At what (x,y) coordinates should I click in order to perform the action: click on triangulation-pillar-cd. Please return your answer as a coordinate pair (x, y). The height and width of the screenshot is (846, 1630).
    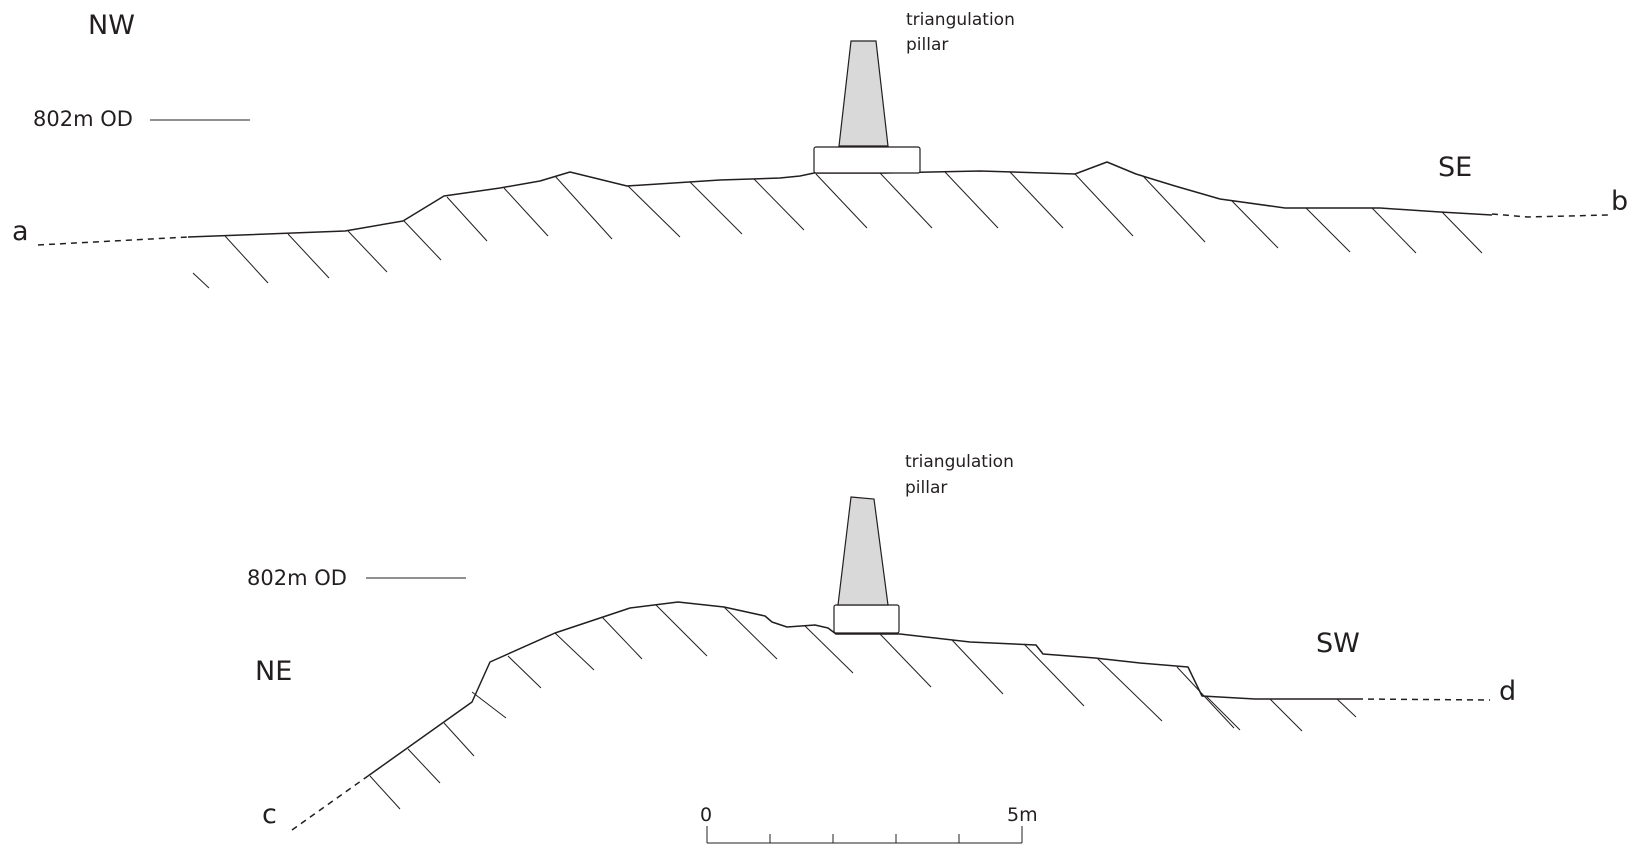
    Looking at the image, I should click on (866, 565).